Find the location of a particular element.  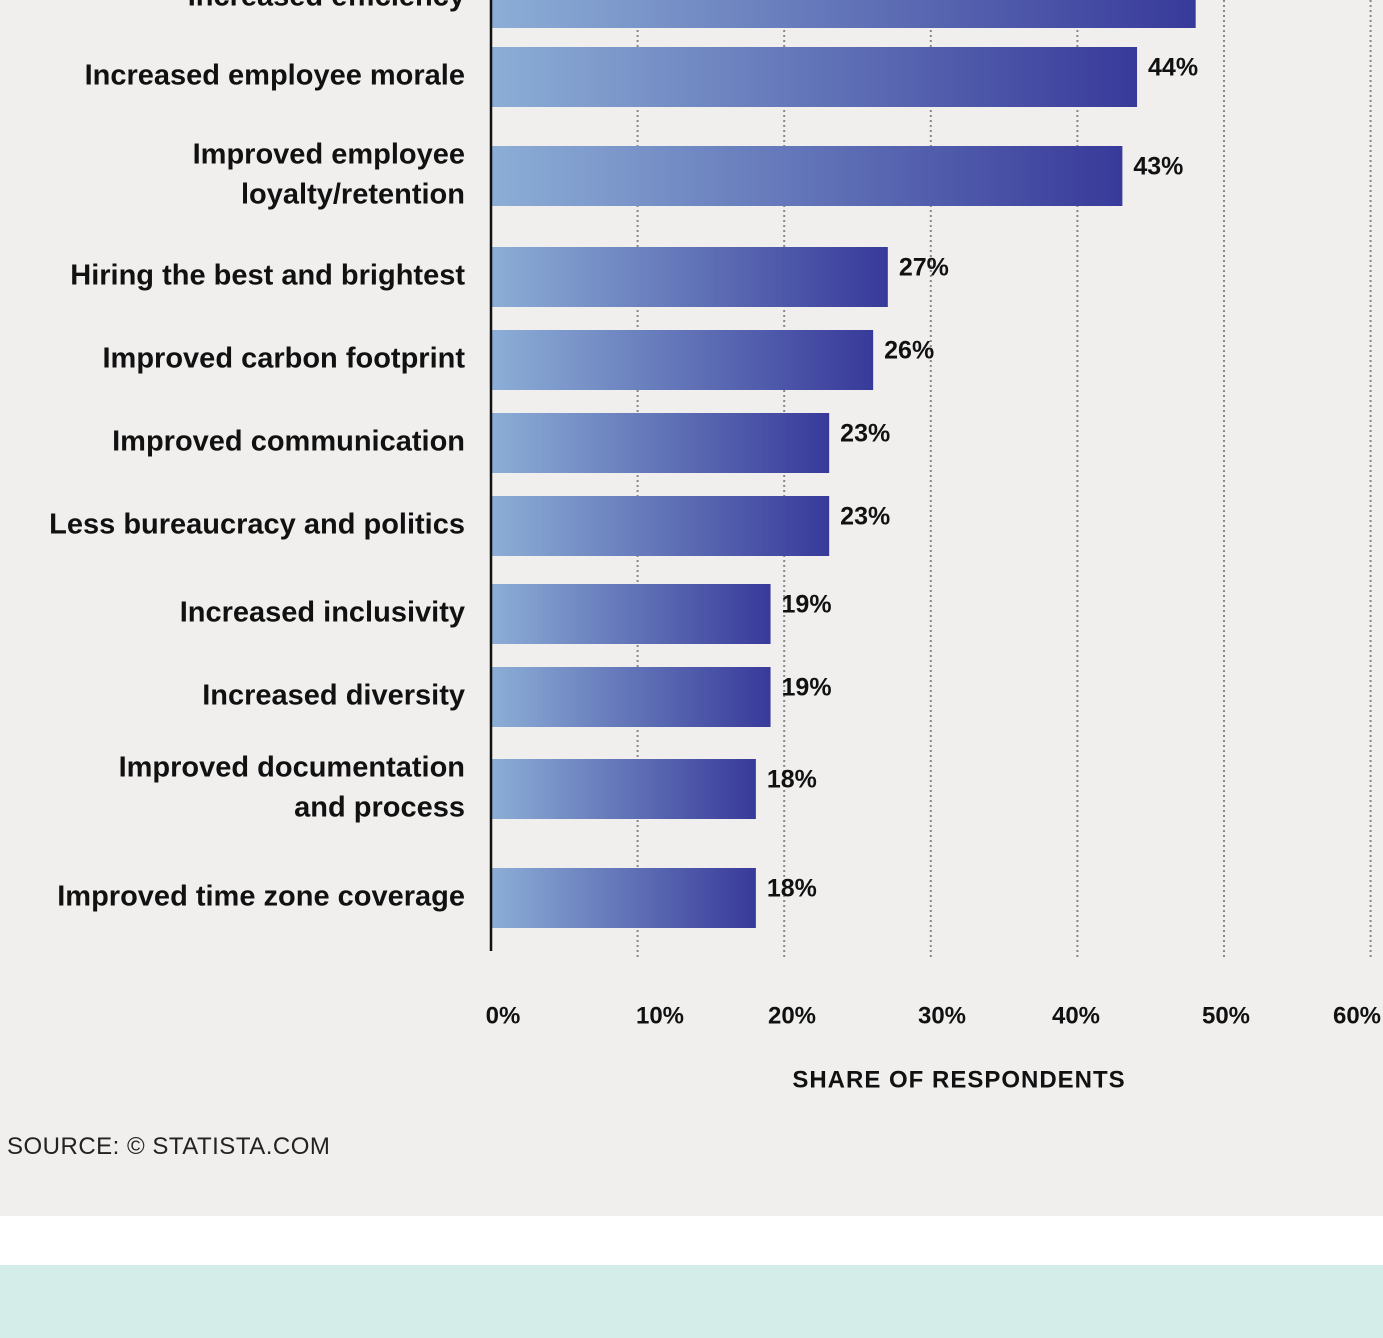

next-section-title: THE ROAD TO SIMPLE AND is located at coordinates (691, 1330).